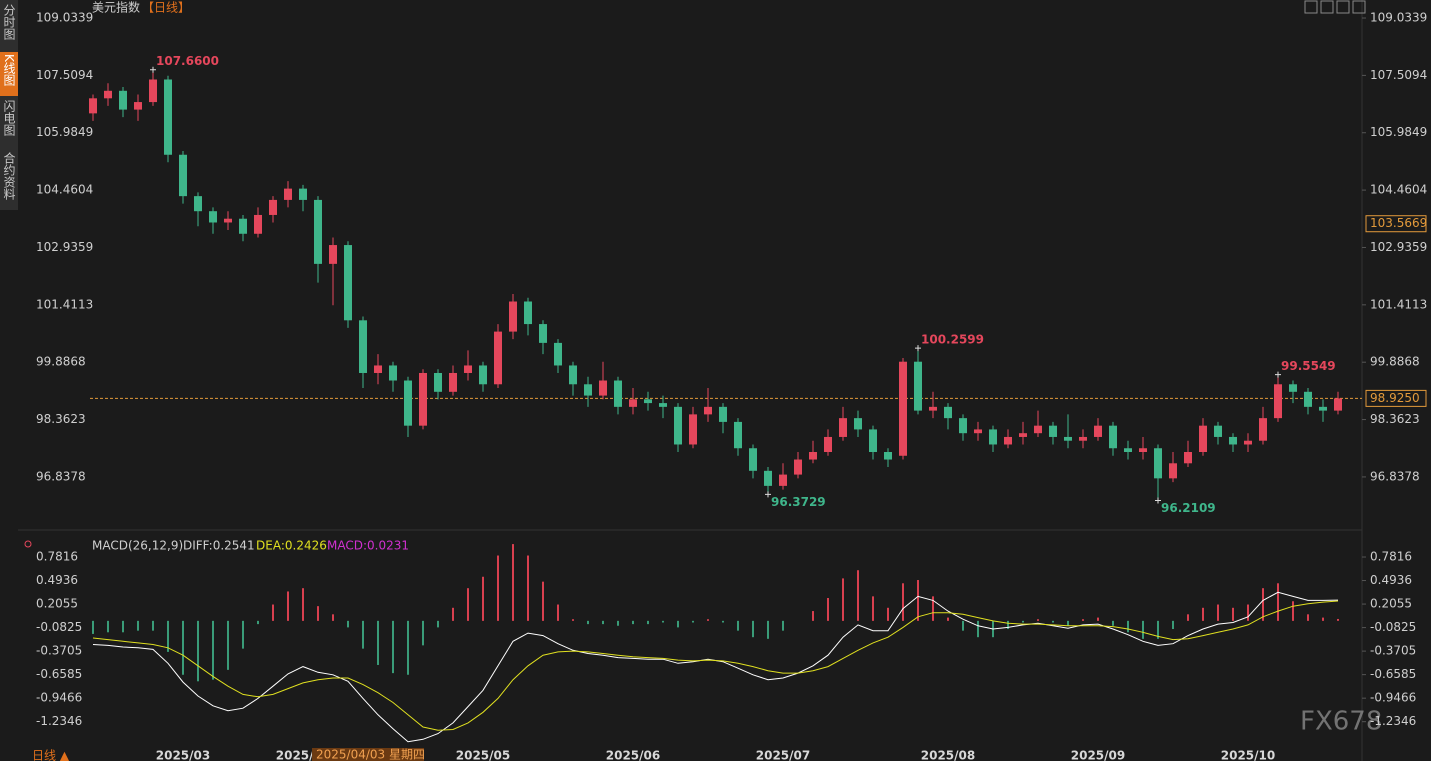 This screenshot has height=761, width=1431. I want to click on y-tick-label: -0.9466, so click(1393, 698).